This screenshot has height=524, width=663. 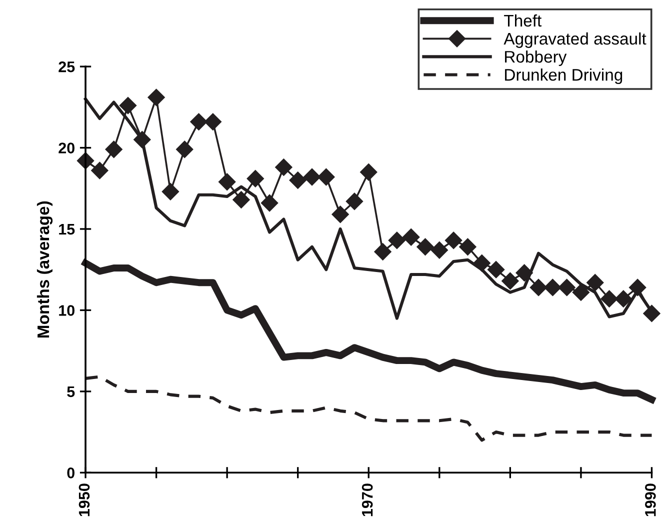 I want to click on legend-label: Theft, so click(x=523, y=20).